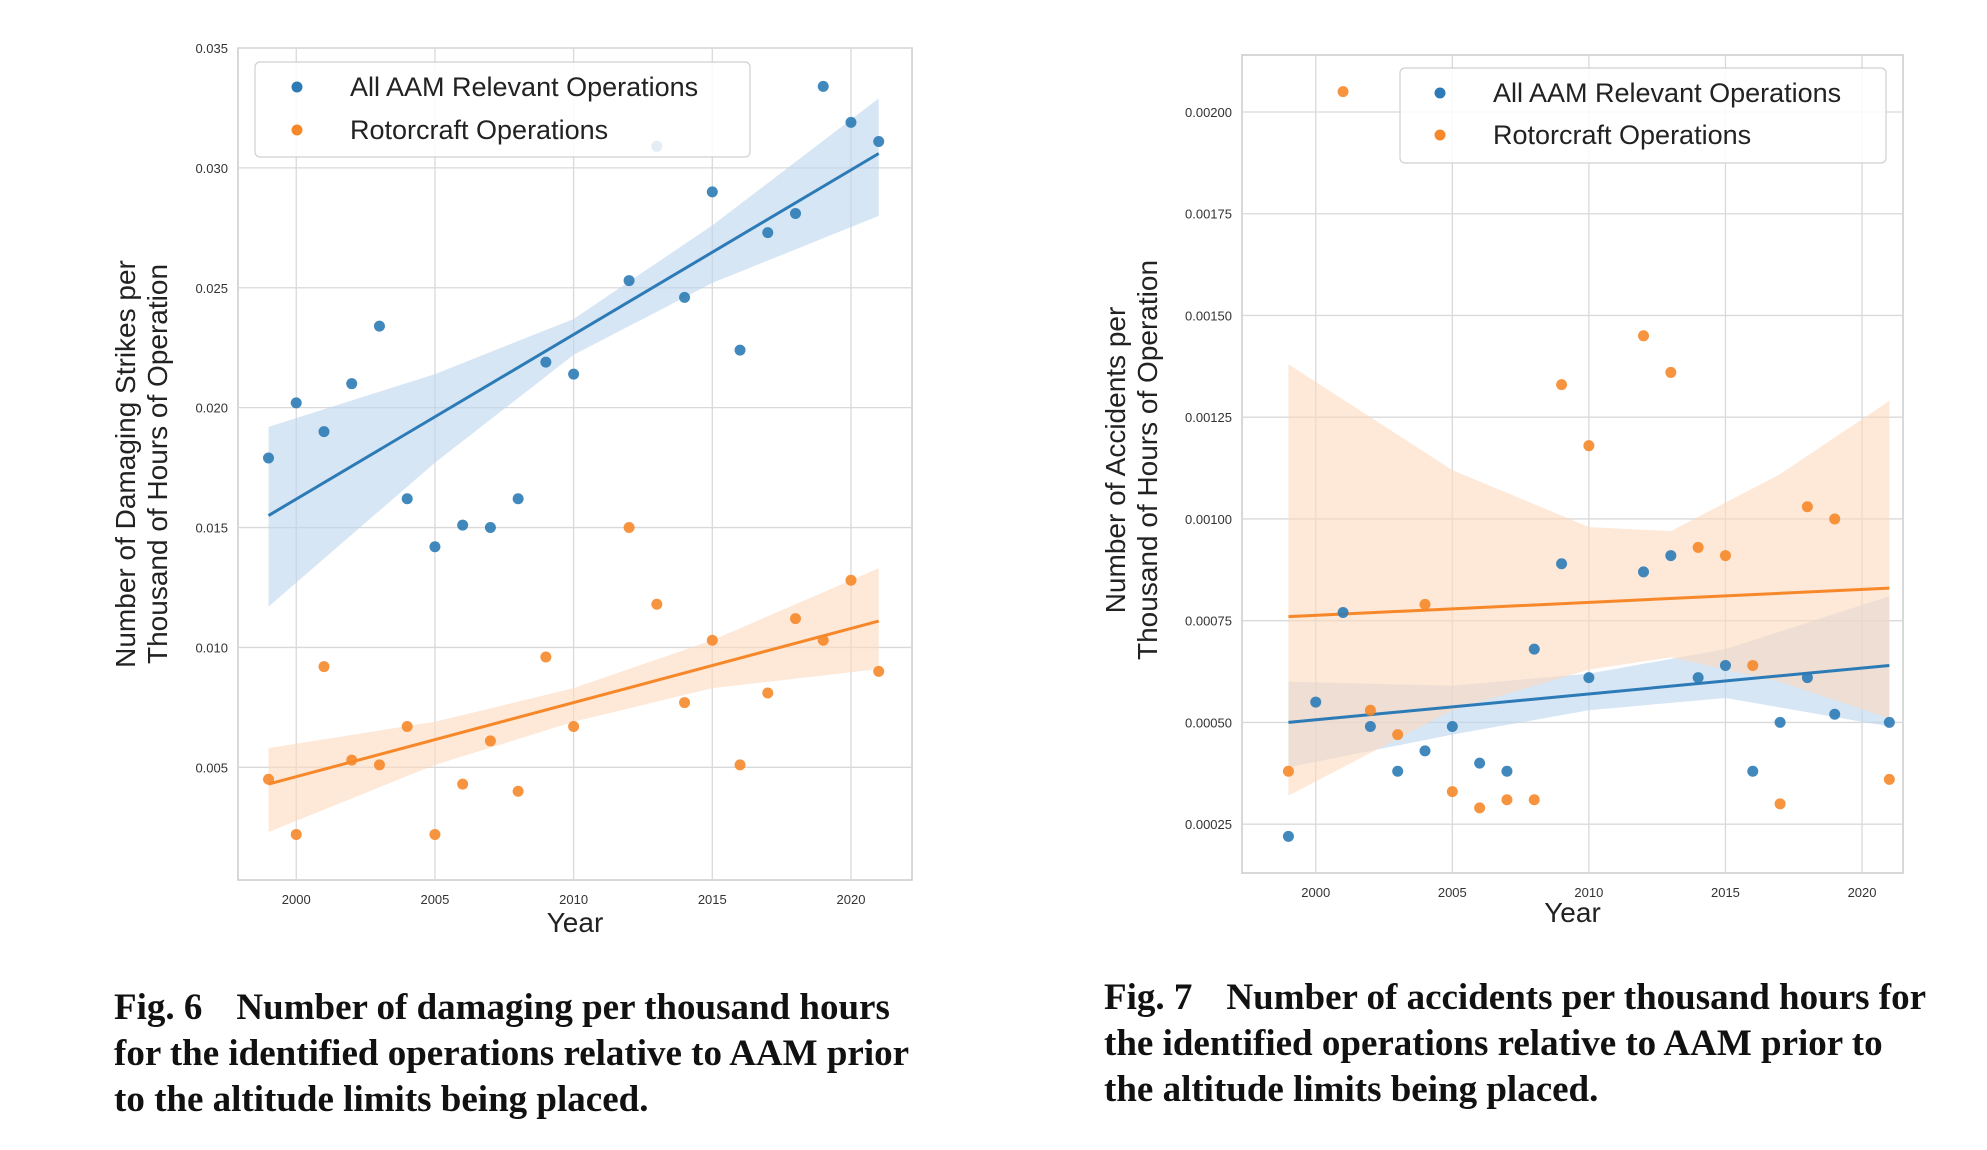  I want to click on fig6-legend-label: Rotorcraft Operations, so click(479, 130).